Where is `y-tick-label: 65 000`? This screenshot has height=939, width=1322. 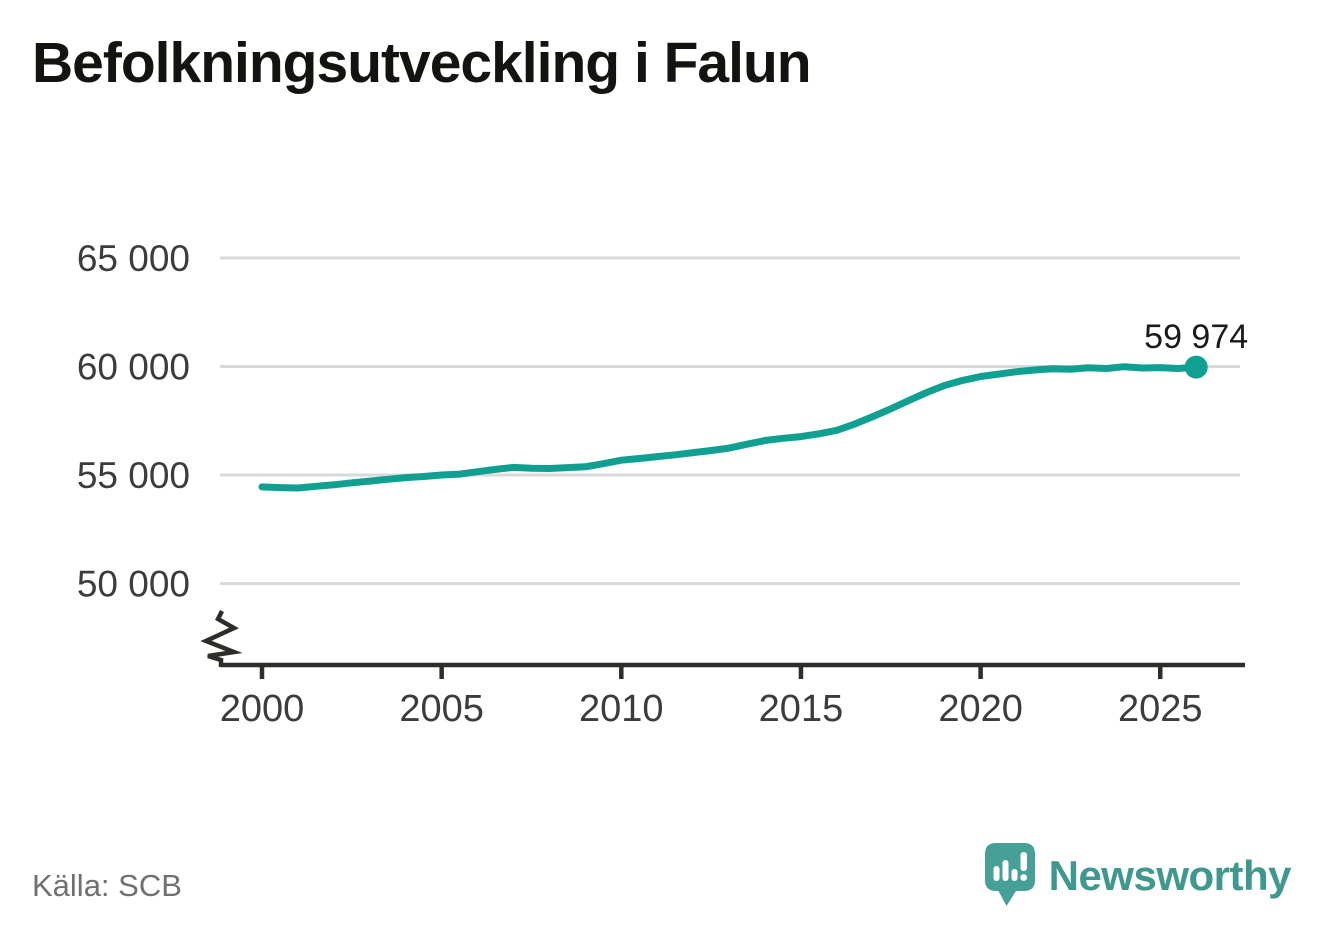
y-tick-label: 65 000 is located at coordinates (133, 258).